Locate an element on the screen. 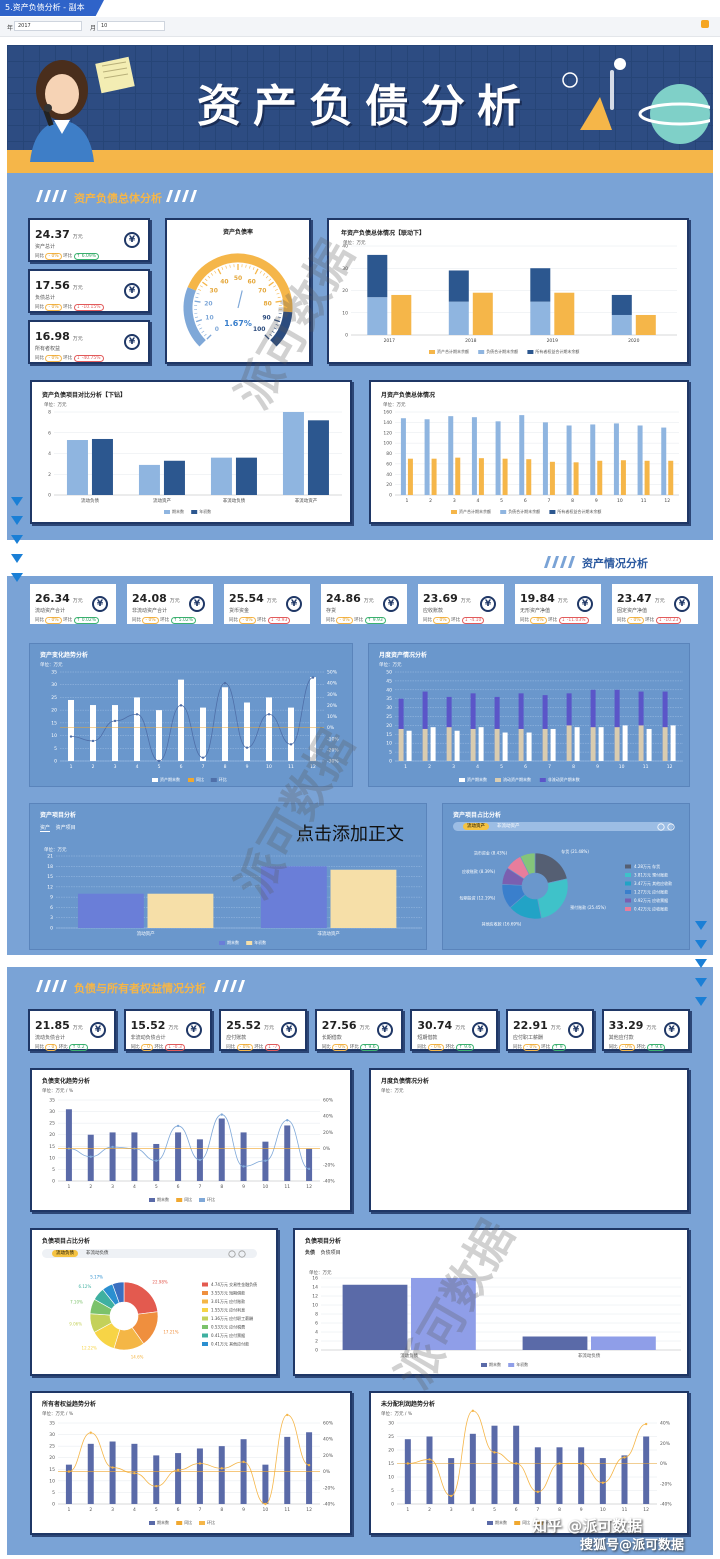 The height and width of the screenshot is (1559, 720). y-tick-label: 25 is located at coordinates (389, 717).